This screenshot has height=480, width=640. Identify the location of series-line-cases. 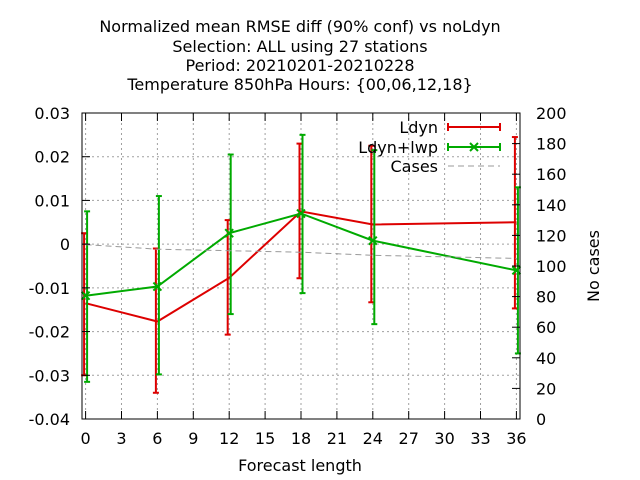
(301, 251).